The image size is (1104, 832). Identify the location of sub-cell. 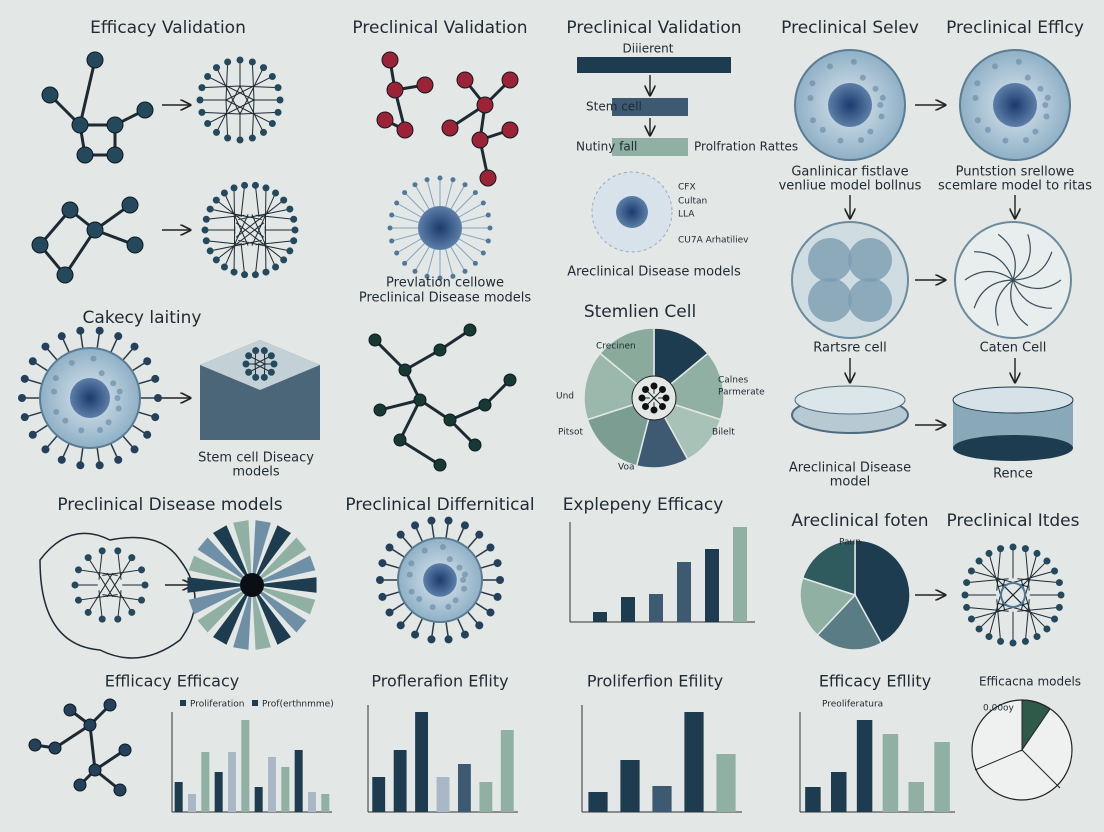
(870, 260).